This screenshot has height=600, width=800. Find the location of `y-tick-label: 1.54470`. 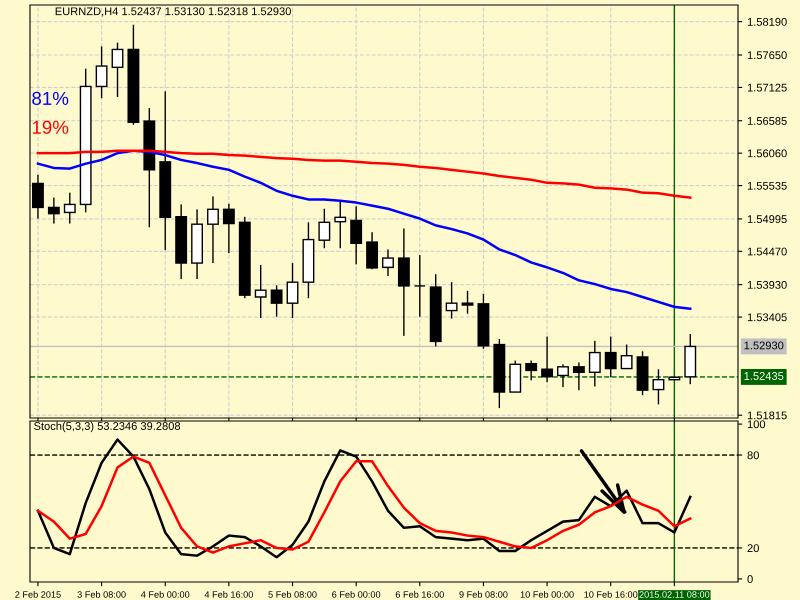

y-tick-label: 1.54470 is located at coordinates (767, 252).